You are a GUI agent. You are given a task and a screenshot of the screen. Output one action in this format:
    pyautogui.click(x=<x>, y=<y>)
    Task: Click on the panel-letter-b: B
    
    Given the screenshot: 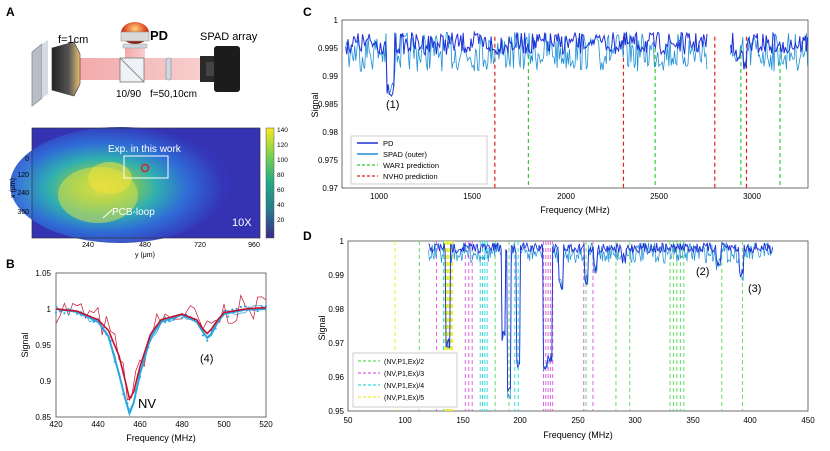 What is the action you would take?
    pyautogui.click(x=10, y=264)
    